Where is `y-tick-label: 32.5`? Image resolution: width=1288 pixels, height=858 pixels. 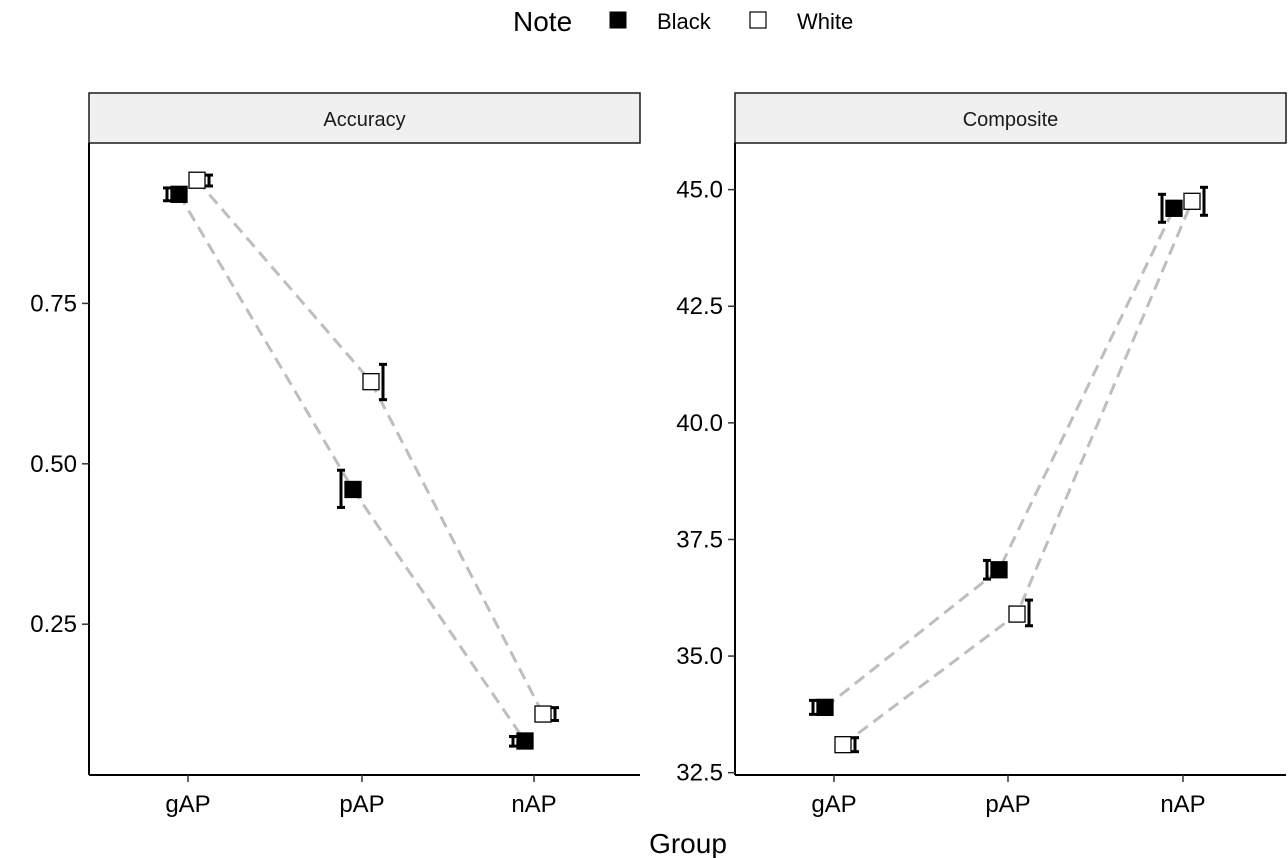
y-tick-label: 32.5 is located at coordinates (699, 773).